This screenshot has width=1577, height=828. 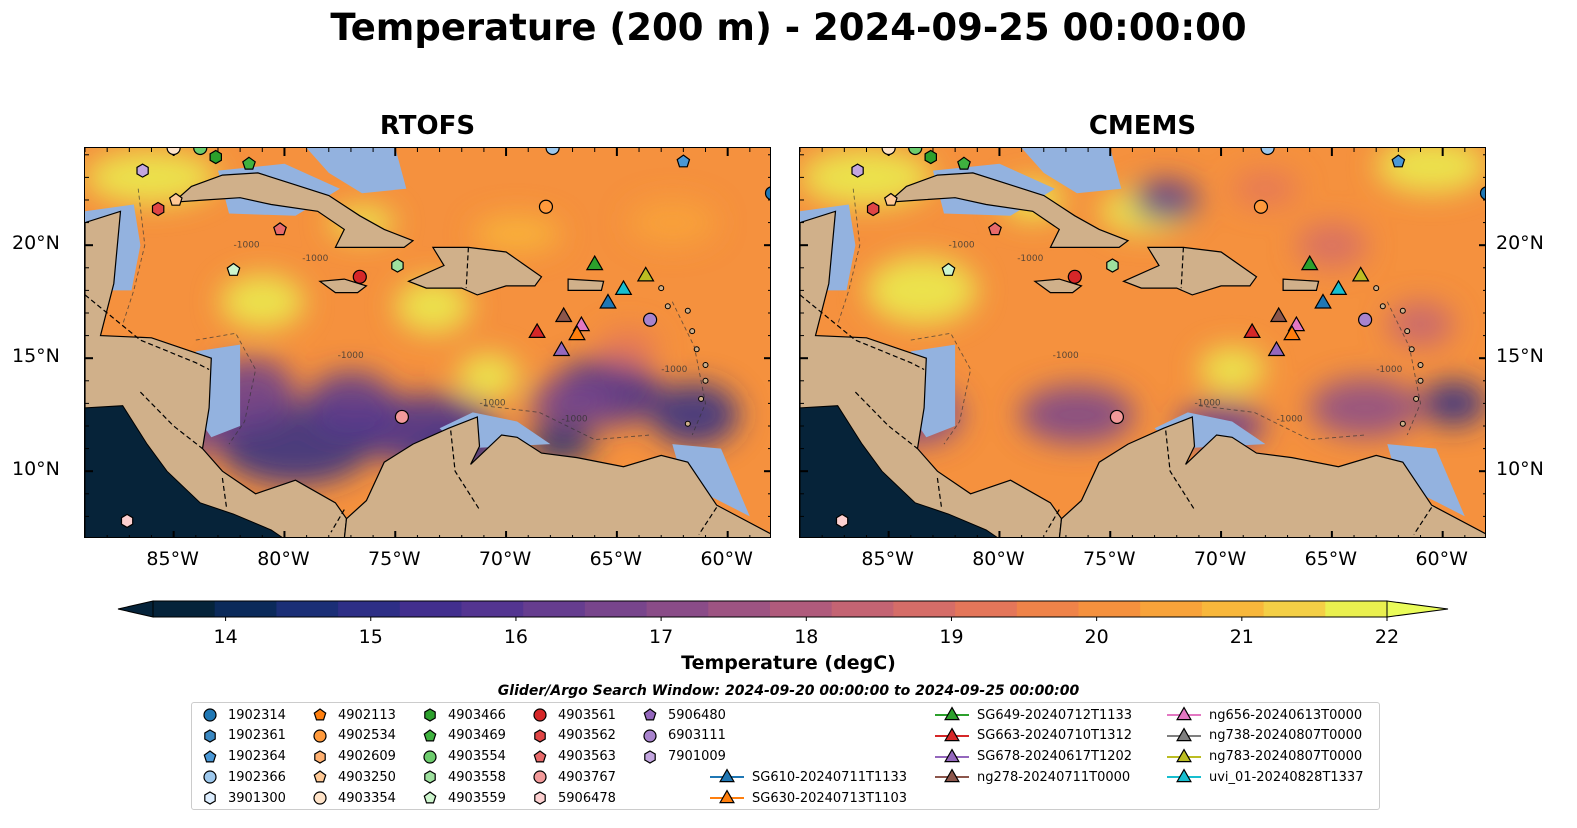 What do you see at coordinates (806, 637) in the screenshot?
I see `colorbar-tick-label: 18` at bounding box center [806, 637].